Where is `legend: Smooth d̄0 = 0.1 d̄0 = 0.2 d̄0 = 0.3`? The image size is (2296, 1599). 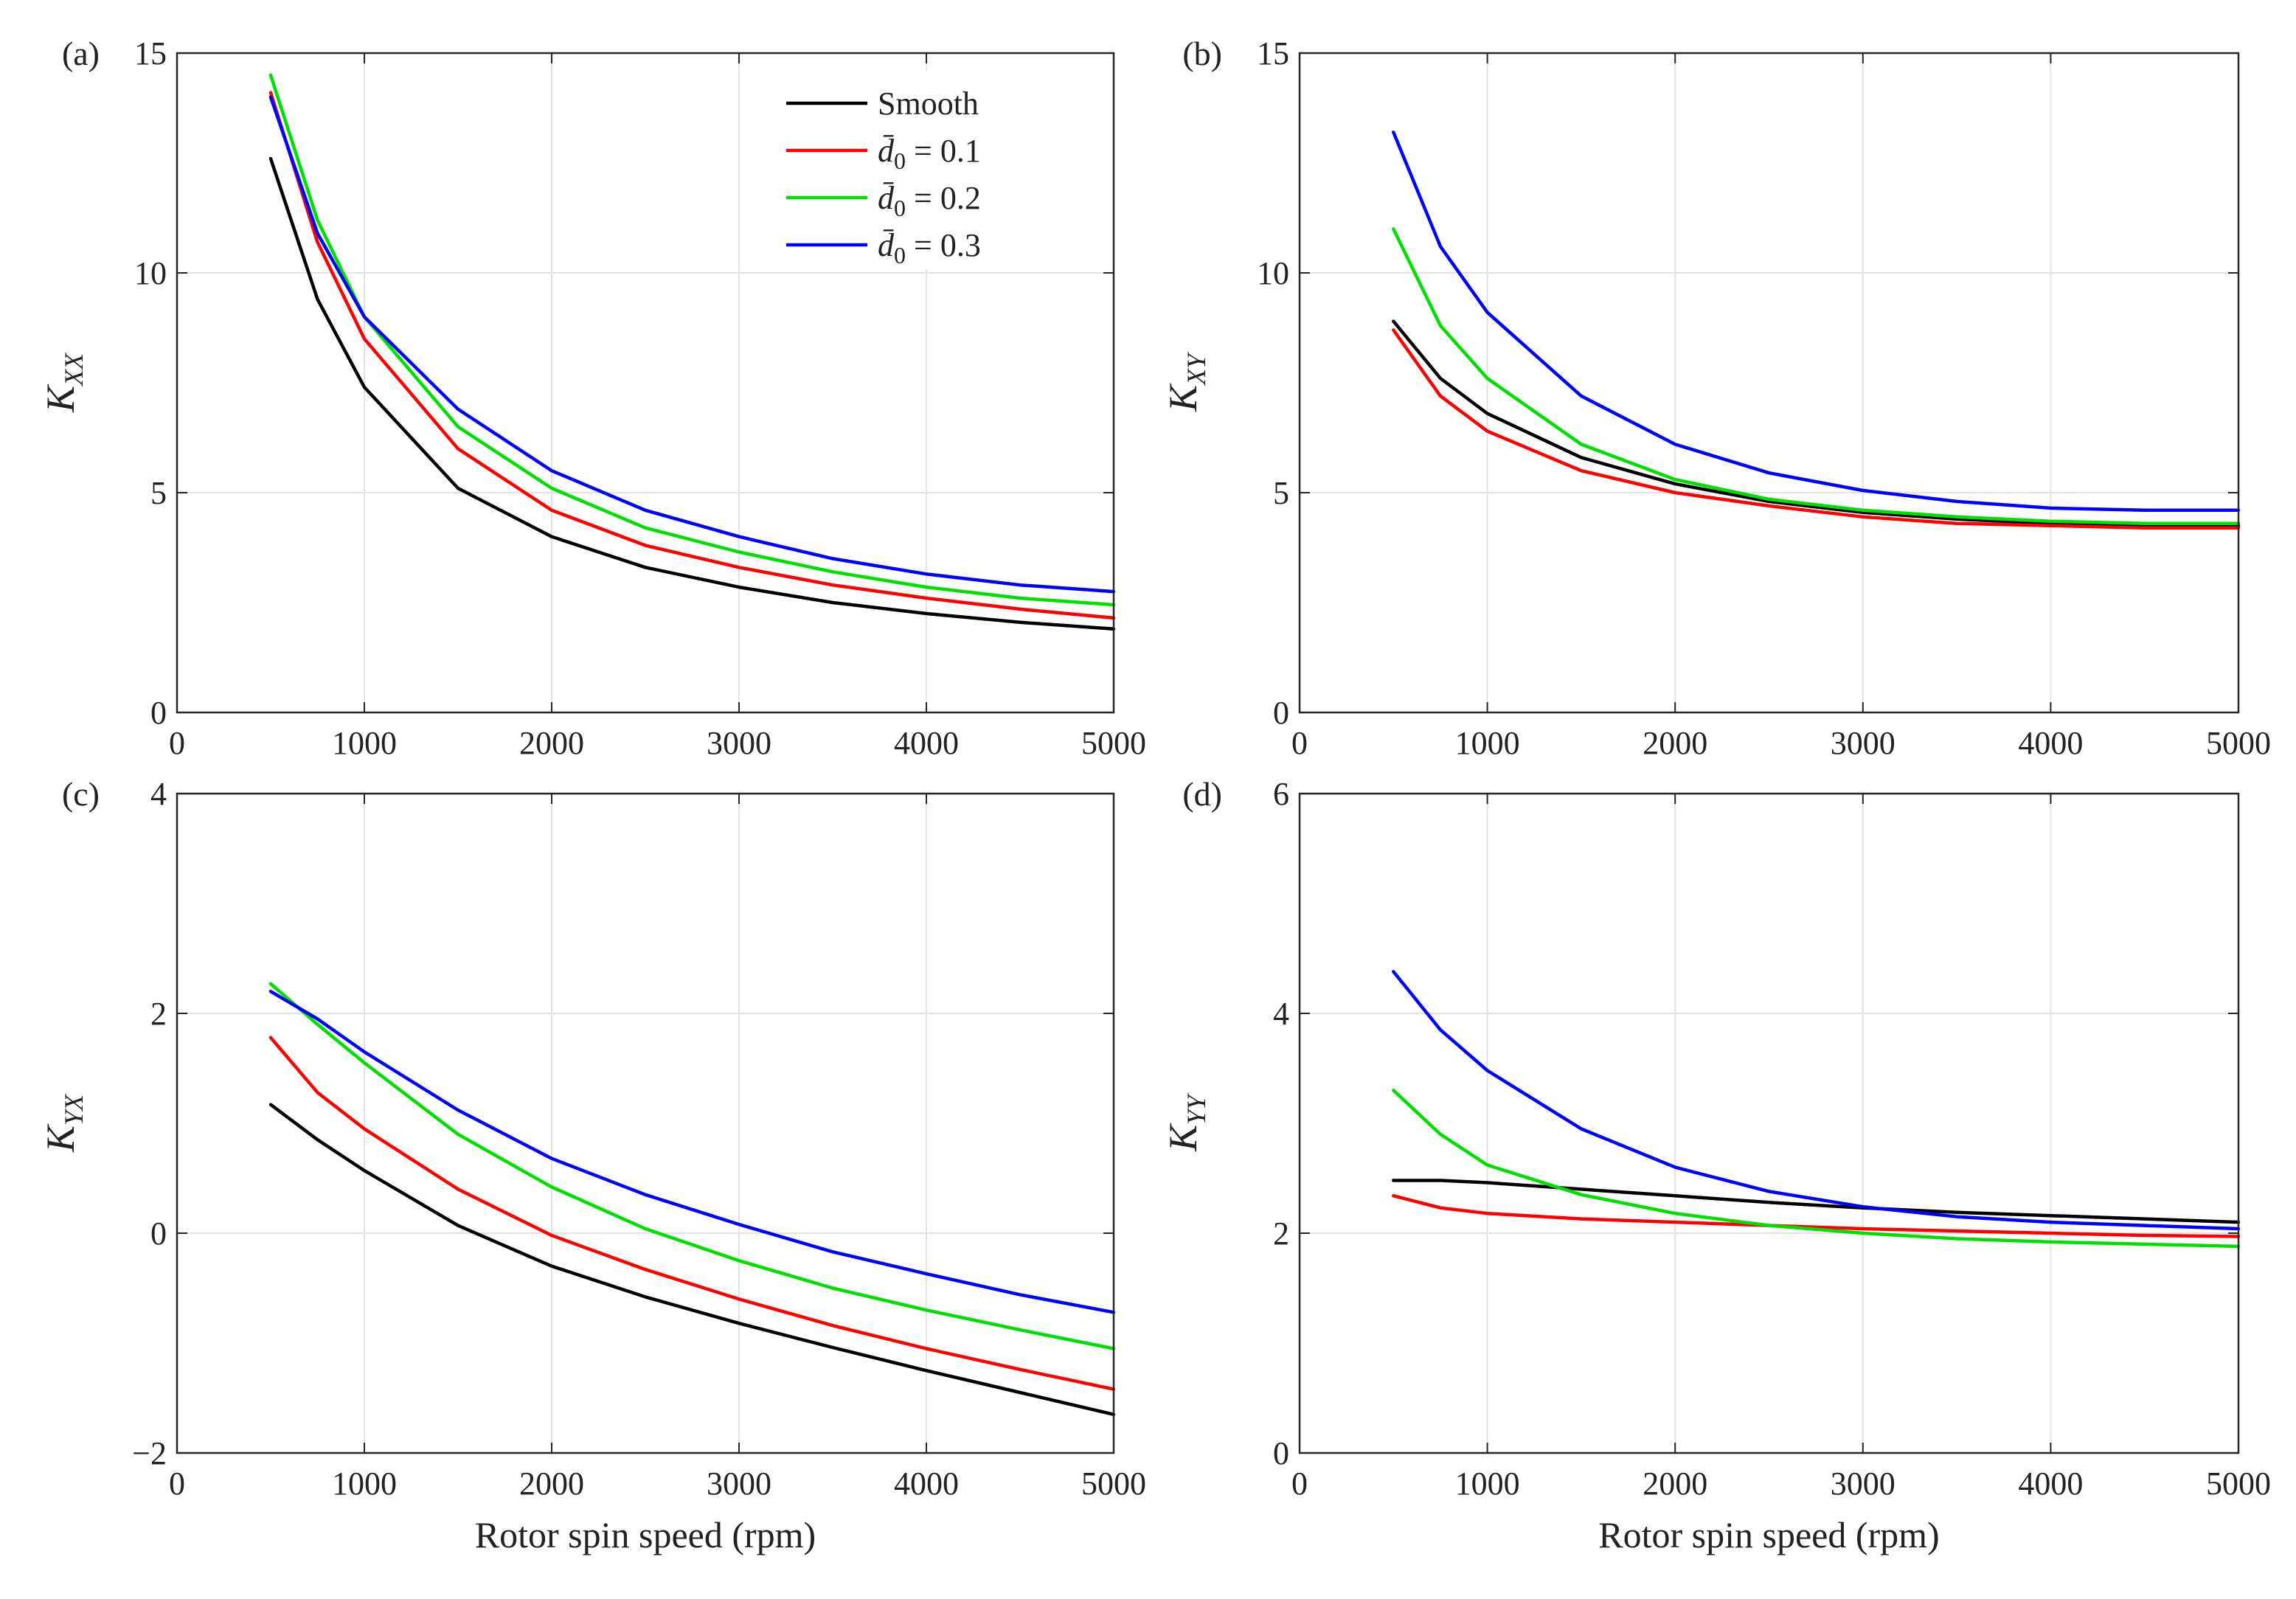 legend: Smooth d̄0 = 0.1 d̄0 = 0.2 d̄0 = 0.3 is located at coordinates (933, 170).